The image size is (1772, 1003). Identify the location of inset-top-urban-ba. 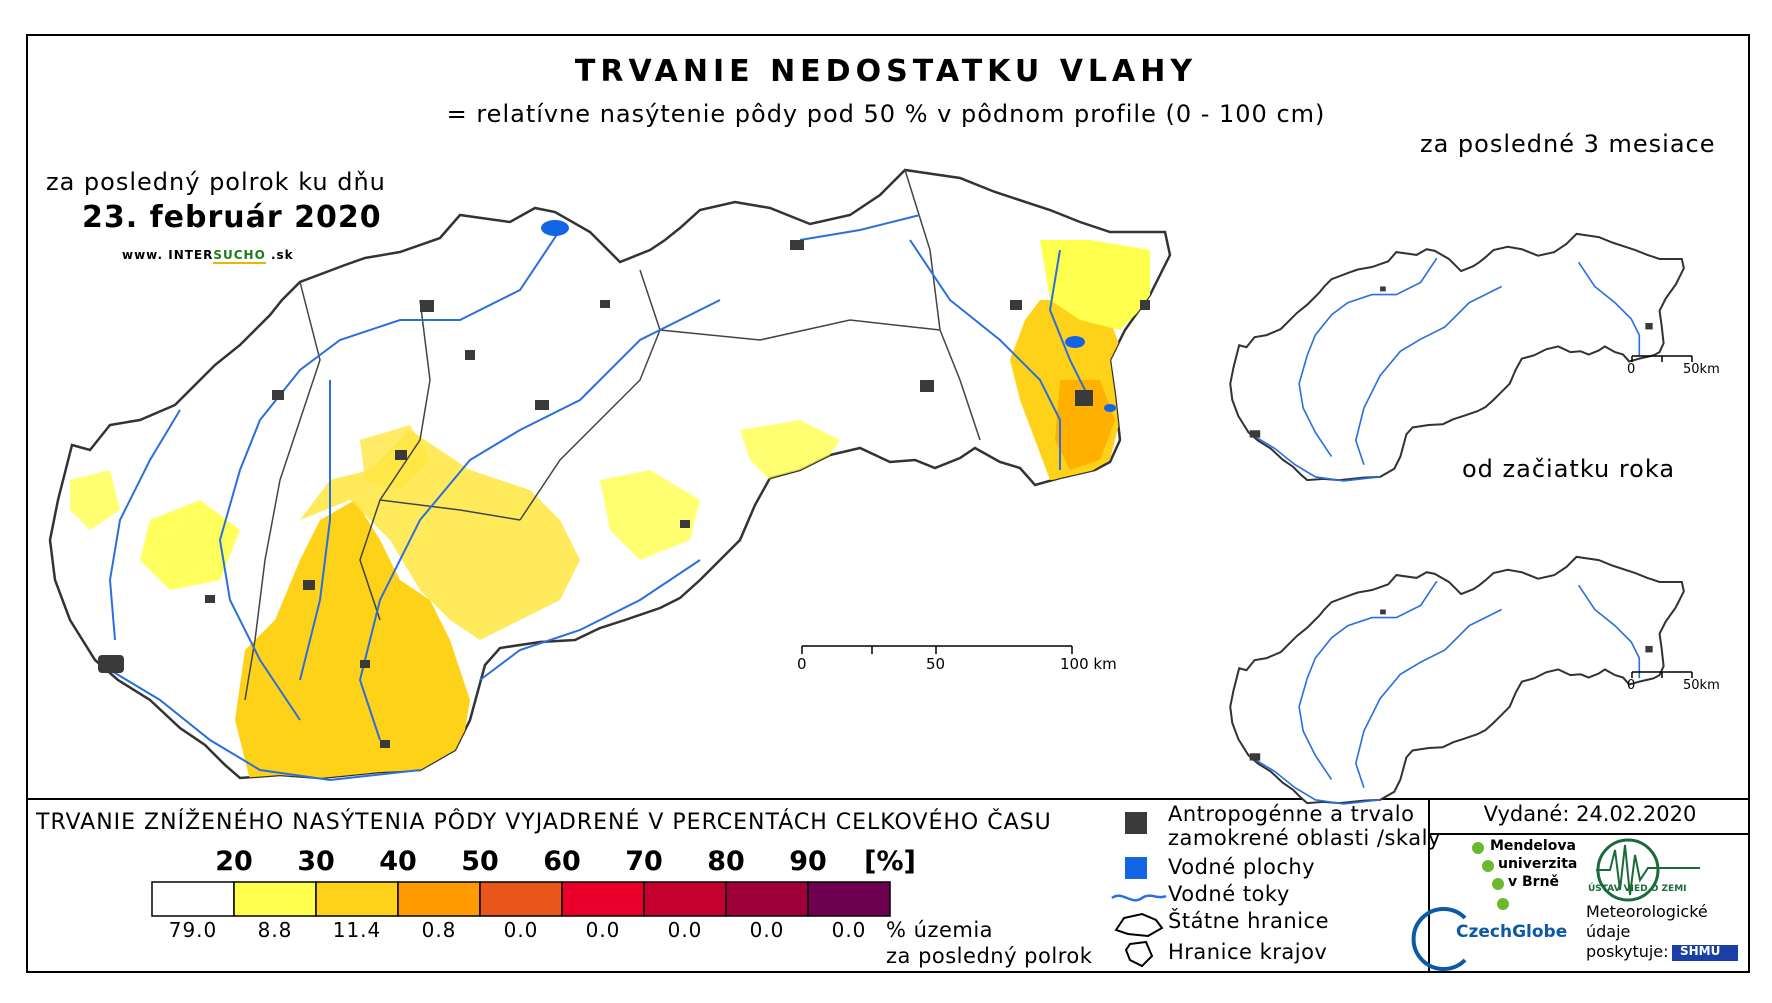
(1255, 434).